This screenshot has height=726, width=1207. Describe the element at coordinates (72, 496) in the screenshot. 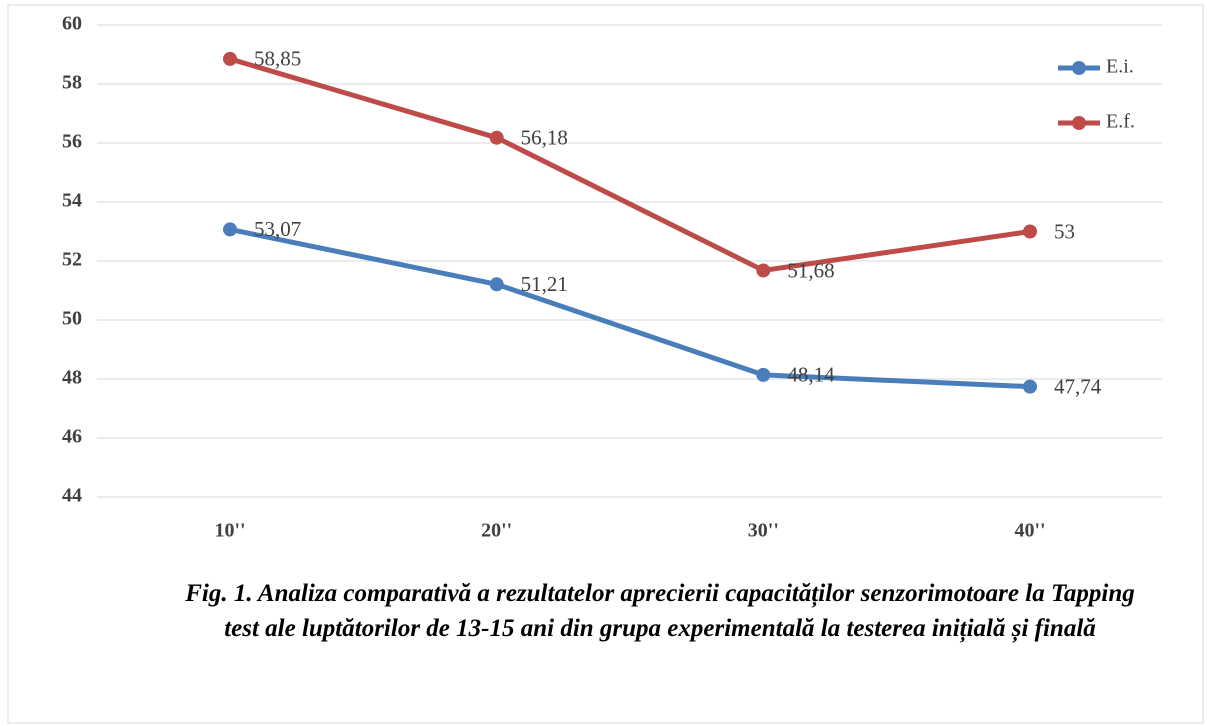

I see `y-tick-label: 44` at that location.